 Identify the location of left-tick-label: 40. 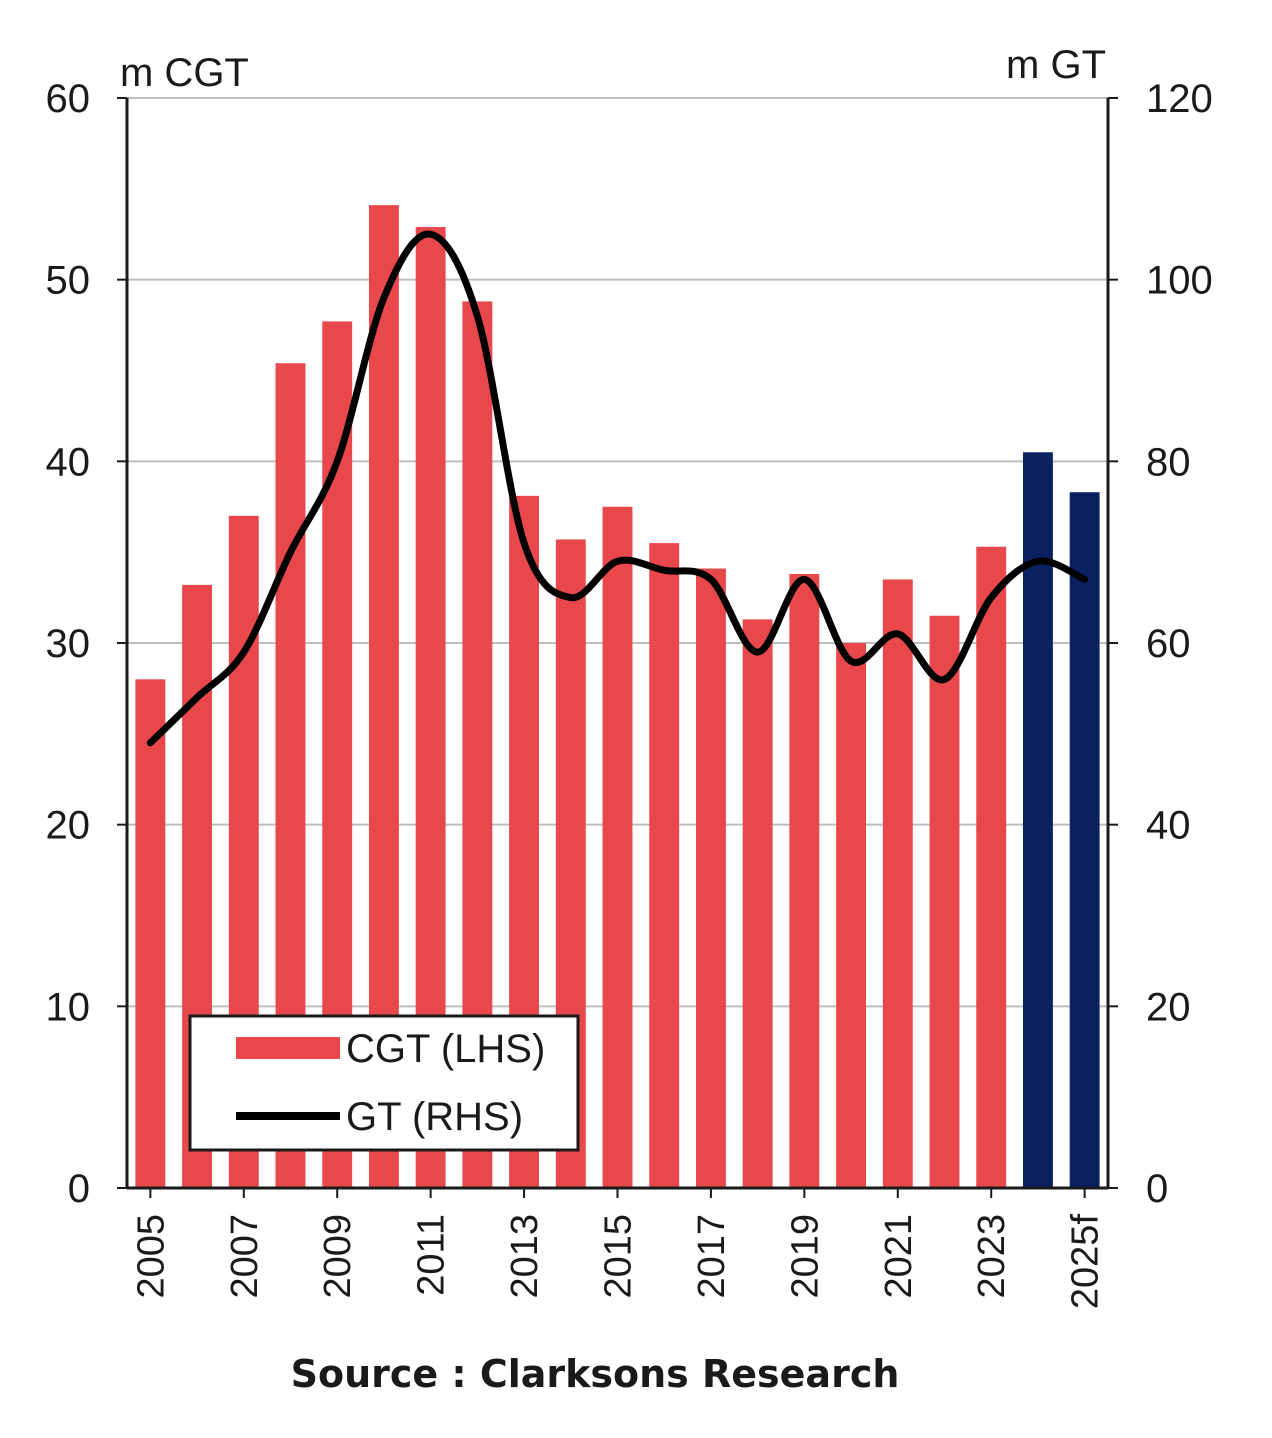
(68, 462).